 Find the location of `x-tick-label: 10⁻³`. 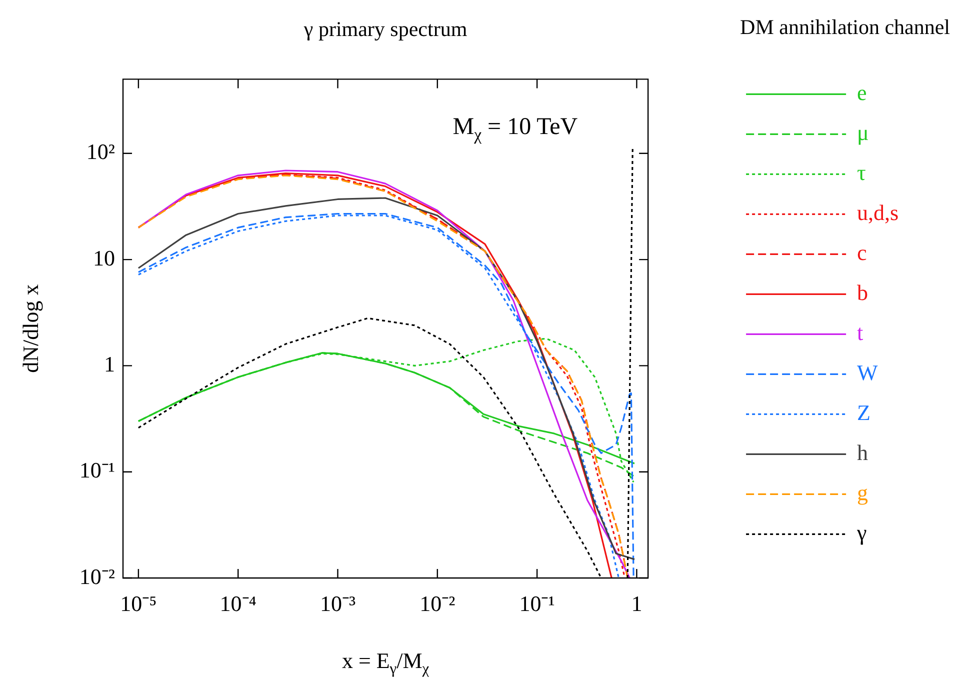

x-tick-label: 10⁻³ is located at coordinates (338, 603).